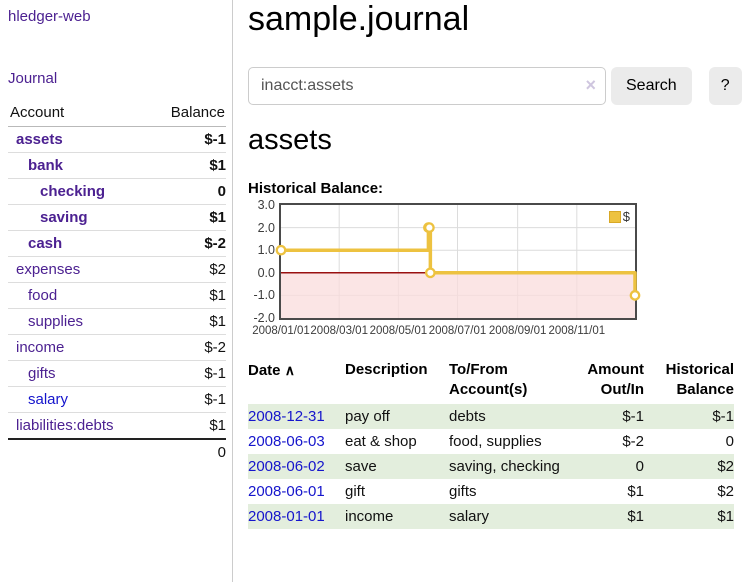 Image resolution: width=742 pixels, height=582 pixels. What do you see at coordinates (65, 425) in the screenshot?
I see `sidebar-account-link-liabilities-debts: liabilities:debts` at bounding box center [65, 425].